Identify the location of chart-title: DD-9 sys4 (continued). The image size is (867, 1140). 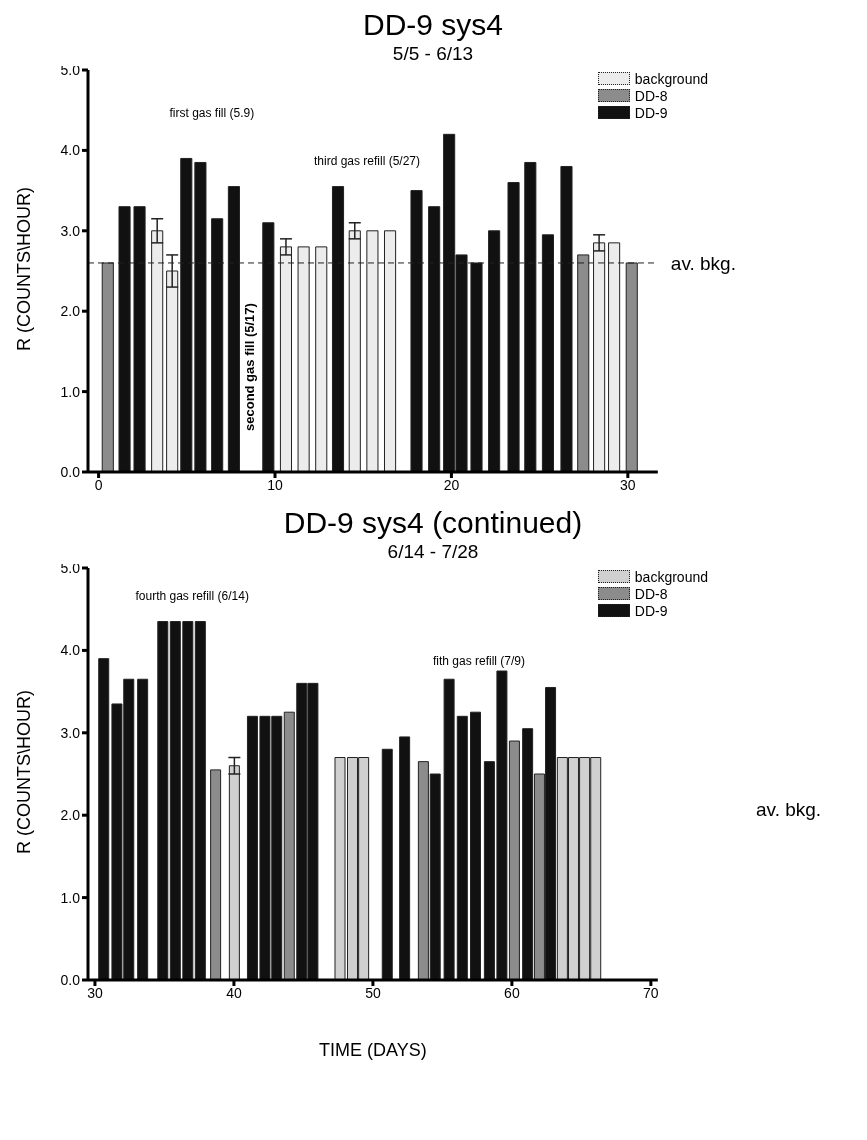
(433, 523).